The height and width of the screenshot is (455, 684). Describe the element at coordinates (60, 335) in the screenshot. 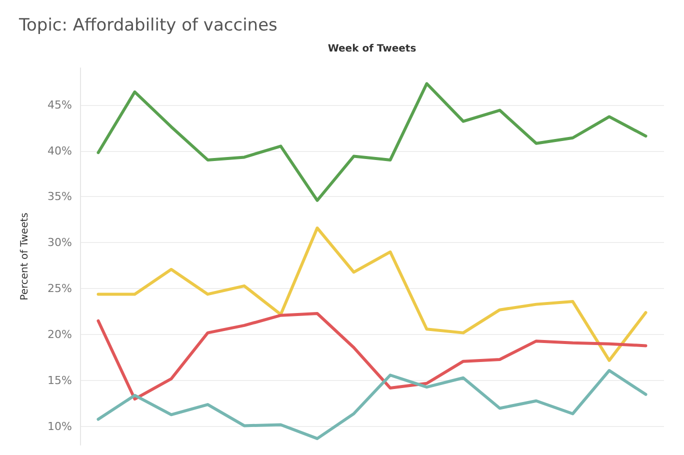

I see `y-tick-label: 20%` at that location.